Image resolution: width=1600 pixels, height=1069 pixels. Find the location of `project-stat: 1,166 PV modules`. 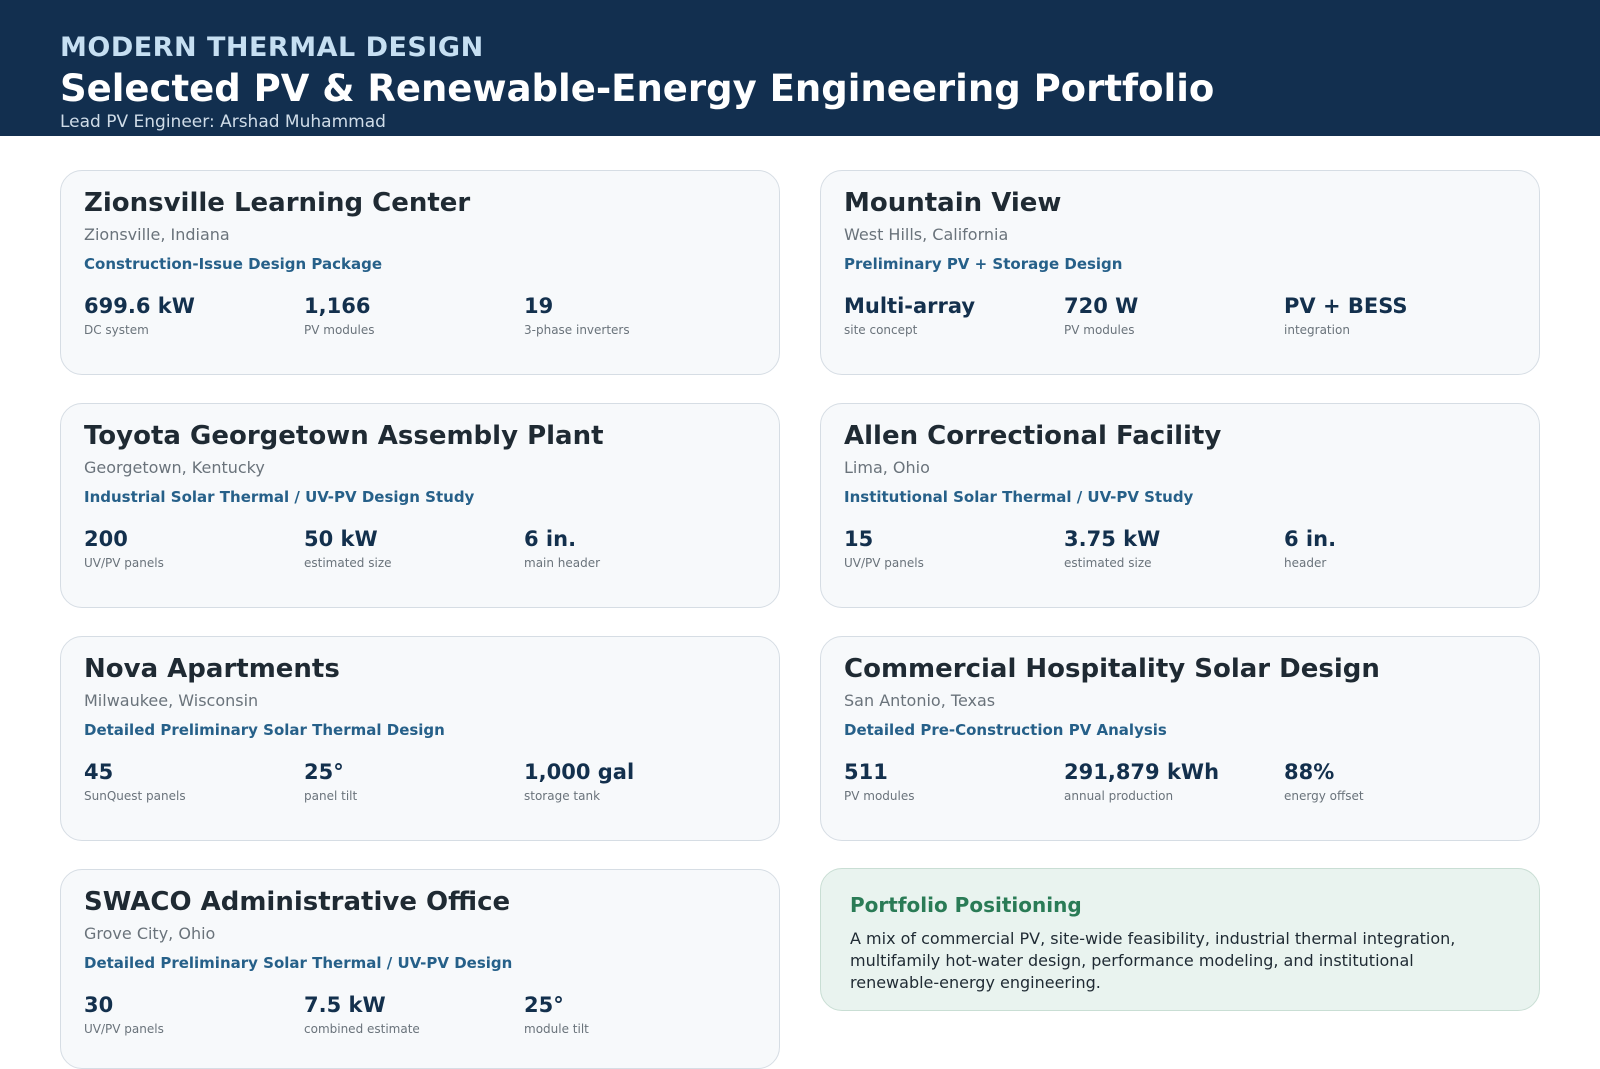

project-stat: 1,166 PV modules is located at coordinates (409, 315).